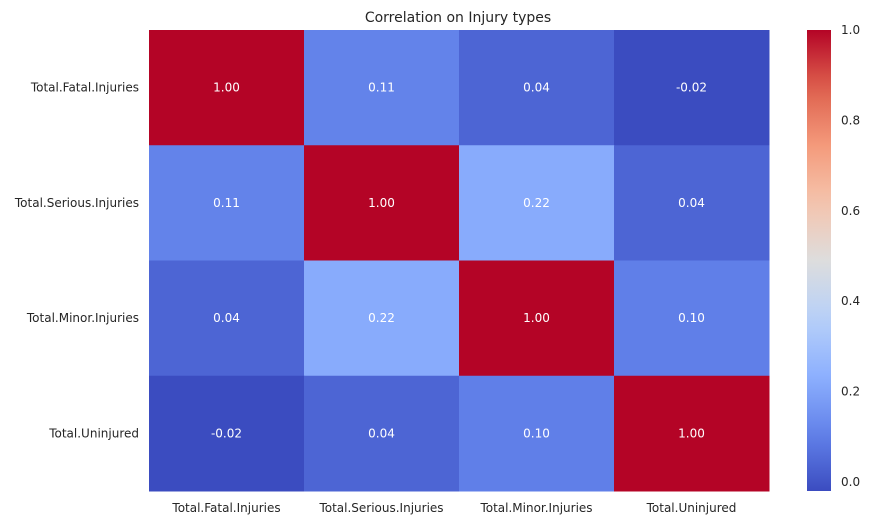  What do you see at coordinates (850, 211) in the screenshot?
I see `colorbar-tick-label: 0.6` at bounding box center [850, 211].